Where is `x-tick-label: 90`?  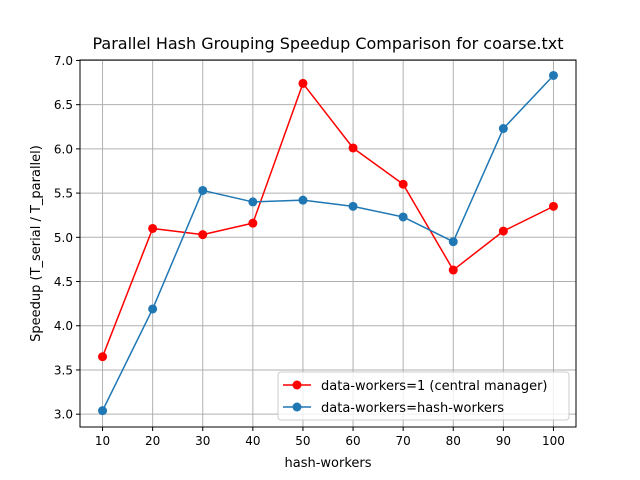
x-tick-label: 90 is located at coordinates (503, 441).